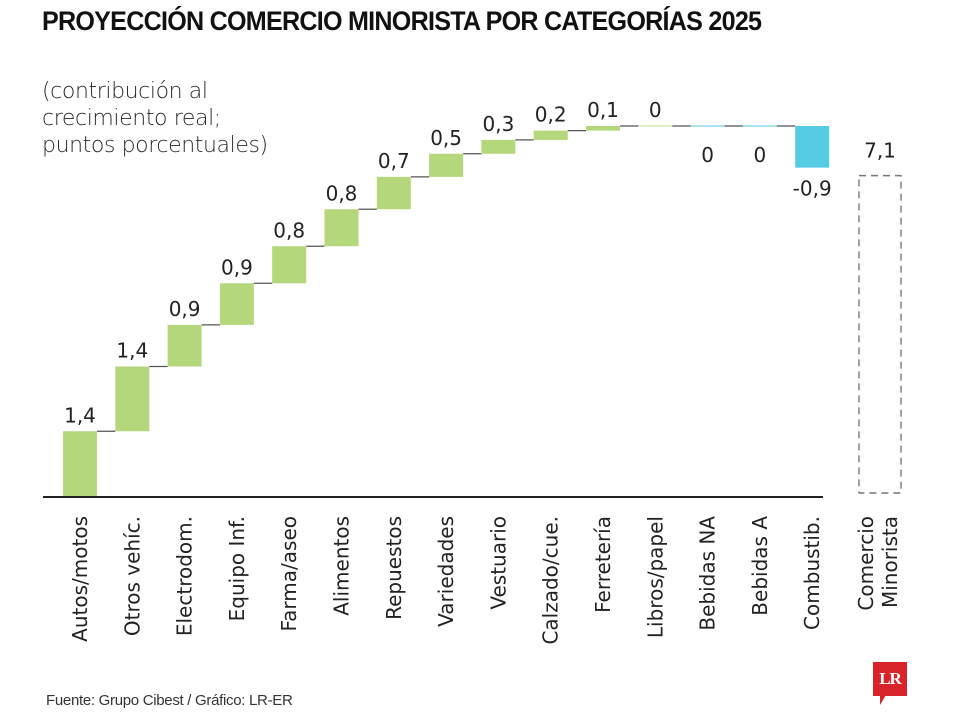 The width and height of the screenshot is (960, 720). What do you see at coordinates (237, 267) in the screenshot?
I see `value-label-3: 0,9` at bounding box center [237, 267].